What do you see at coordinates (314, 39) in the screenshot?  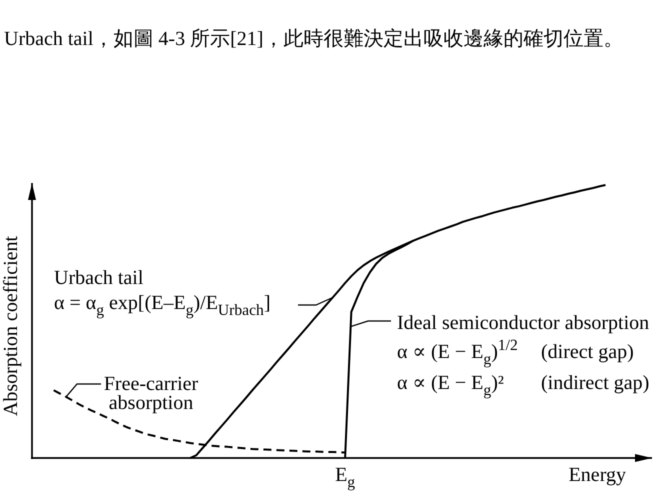 I see `text: Urbach tail，如圖 4-3 所示[21]，此時很難決定出吸收邊緣的確切位置。` at bounding box center [314, 39].